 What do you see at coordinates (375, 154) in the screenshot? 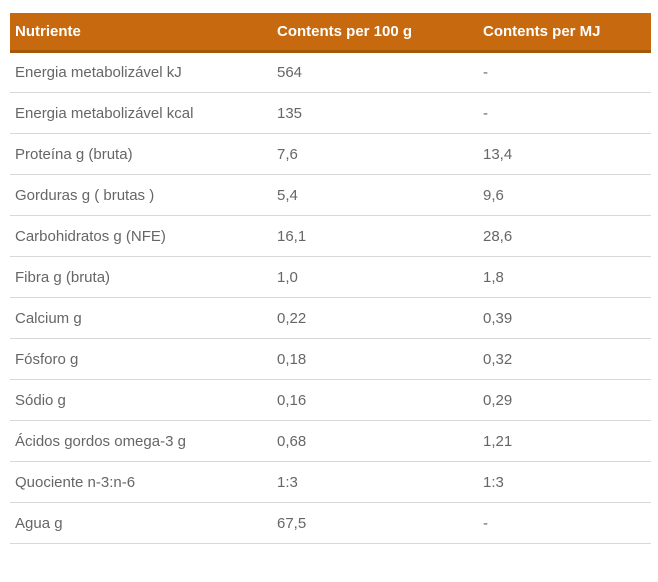
I see `per-100g-cell: 7,6` at bounding box center [375, 154].